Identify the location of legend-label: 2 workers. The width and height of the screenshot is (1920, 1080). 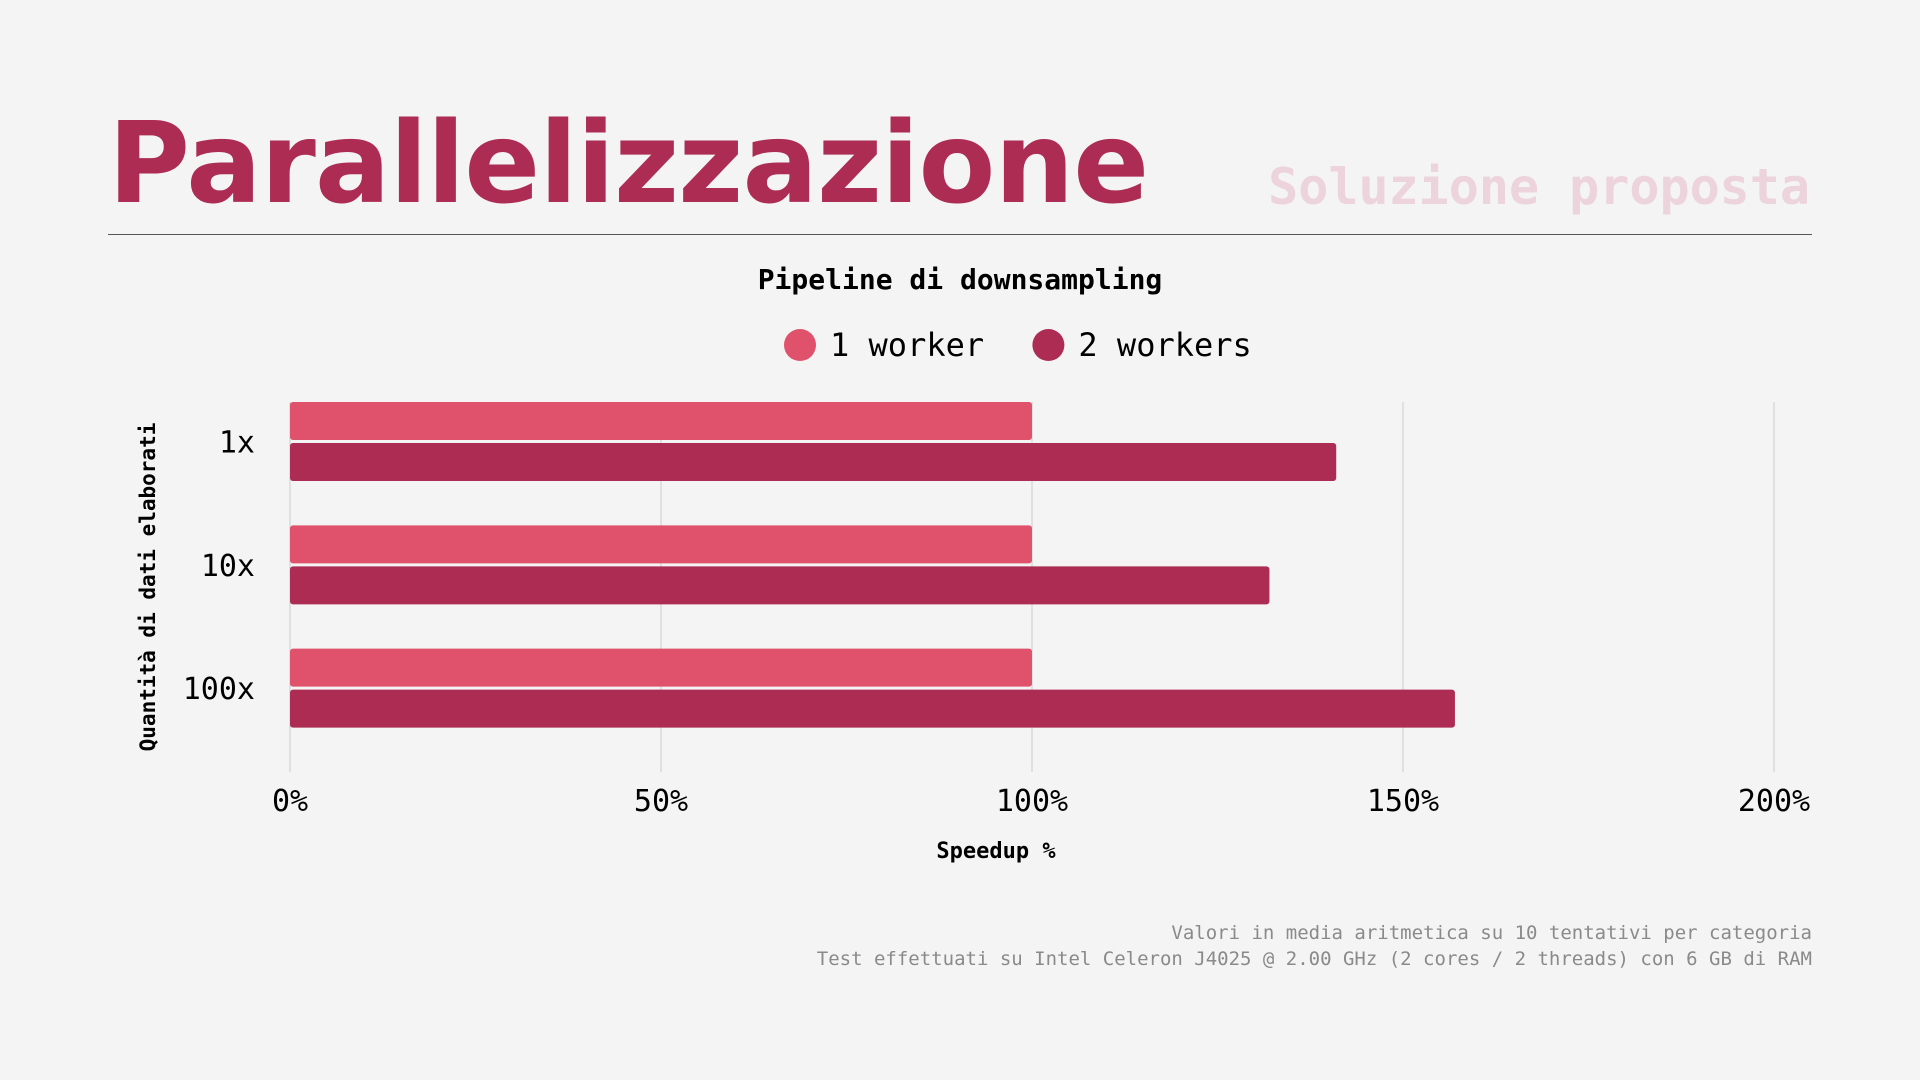
(1164, 345).